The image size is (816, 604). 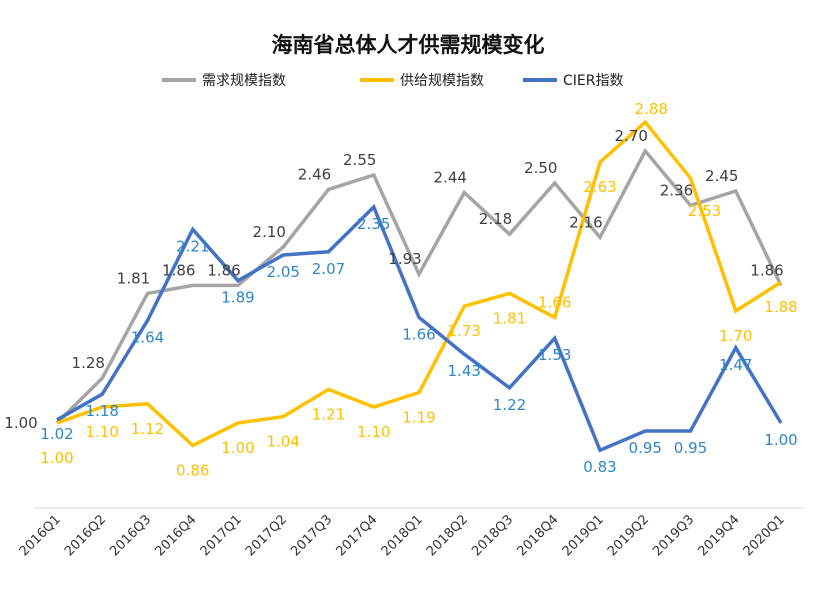 What do you see at coordinates (175, 535) in the screenshot?
I see `x-tick-label: 2016Q4` at bounding box center [175, 535].